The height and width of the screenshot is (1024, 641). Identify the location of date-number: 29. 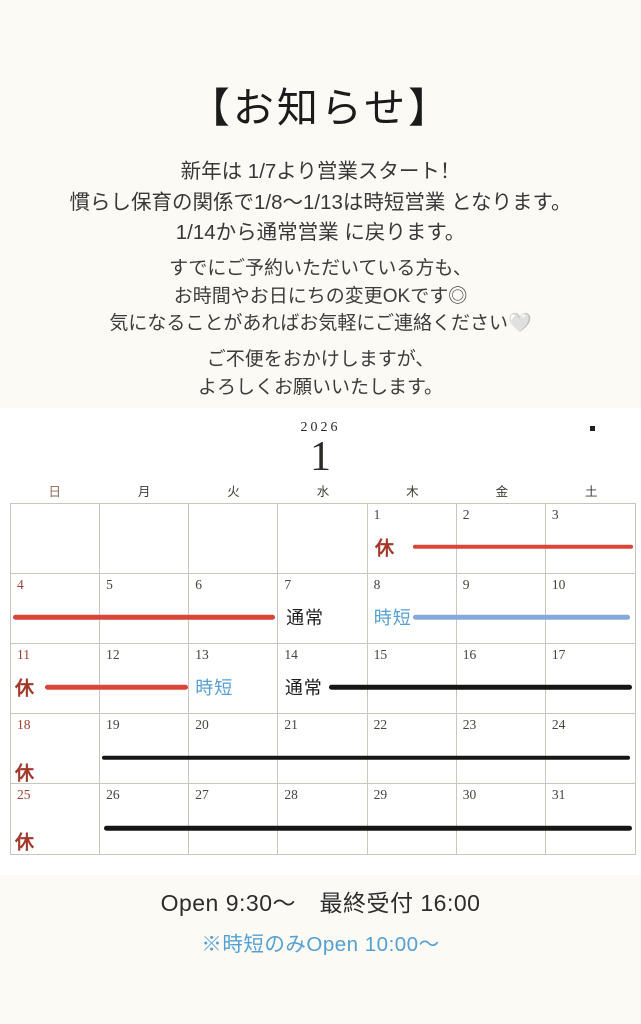
(380, 794).